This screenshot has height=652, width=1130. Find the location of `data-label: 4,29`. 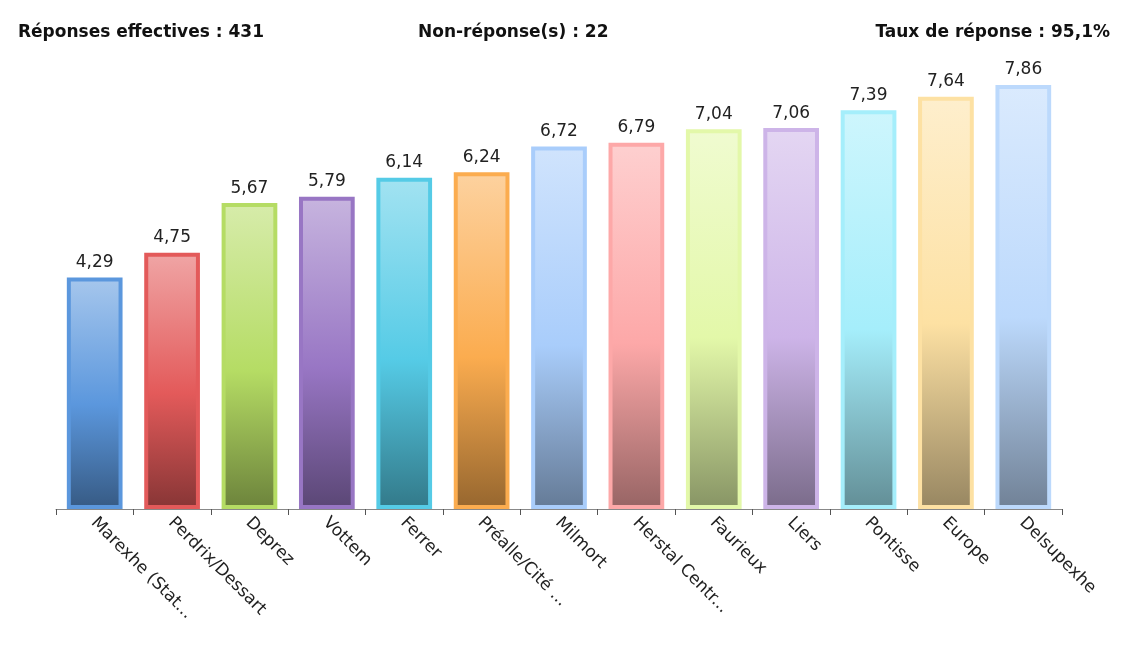

data-label: 4,29 is located at coordinates (94, 261).